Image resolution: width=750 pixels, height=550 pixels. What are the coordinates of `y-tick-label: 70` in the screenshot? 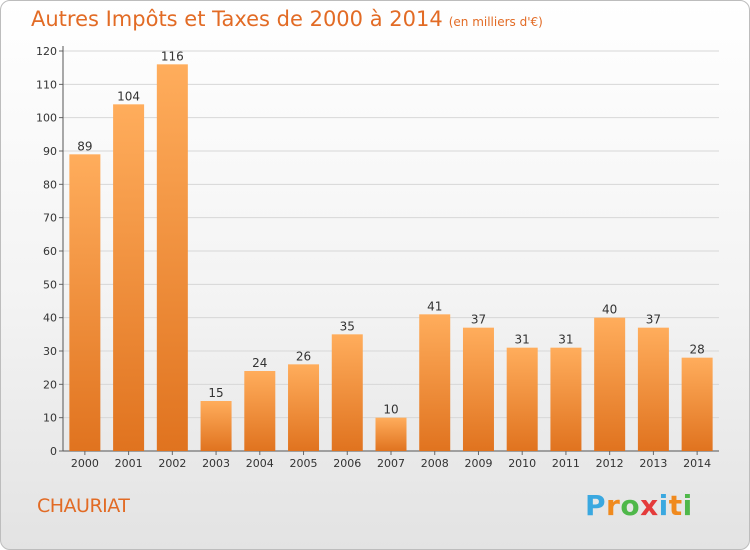 It's located at (50, 218).